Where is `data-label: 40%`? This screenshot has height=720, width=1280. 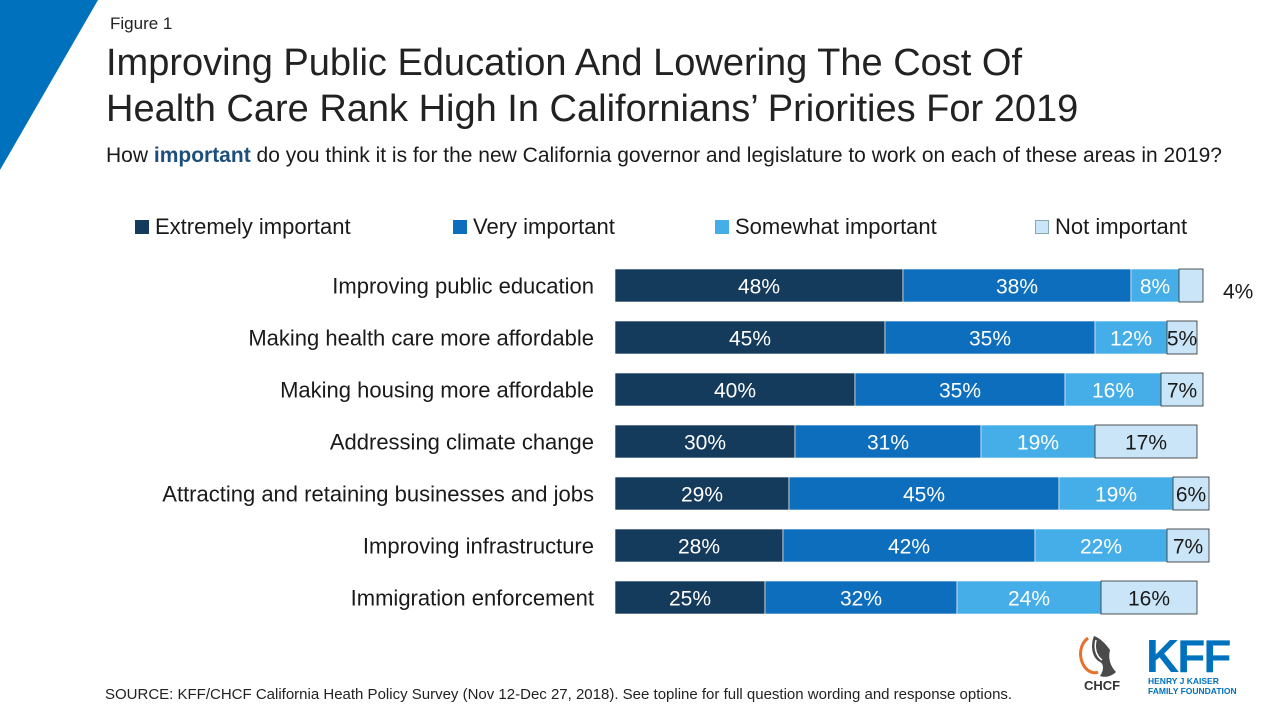 data-label: 40% is located at coordinates (735, 391).